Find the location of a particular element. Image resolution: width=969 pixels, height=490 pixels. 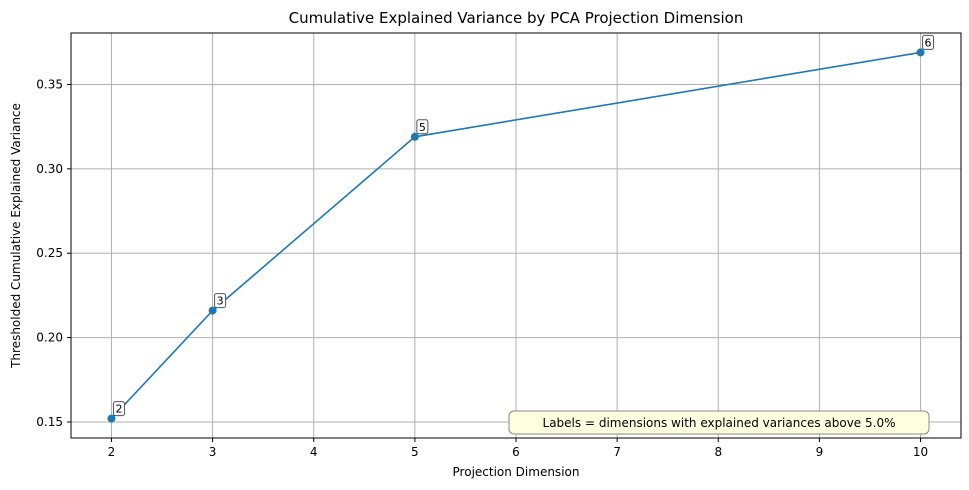

x-tick-label: 7 is located at coordinates (617, 452).